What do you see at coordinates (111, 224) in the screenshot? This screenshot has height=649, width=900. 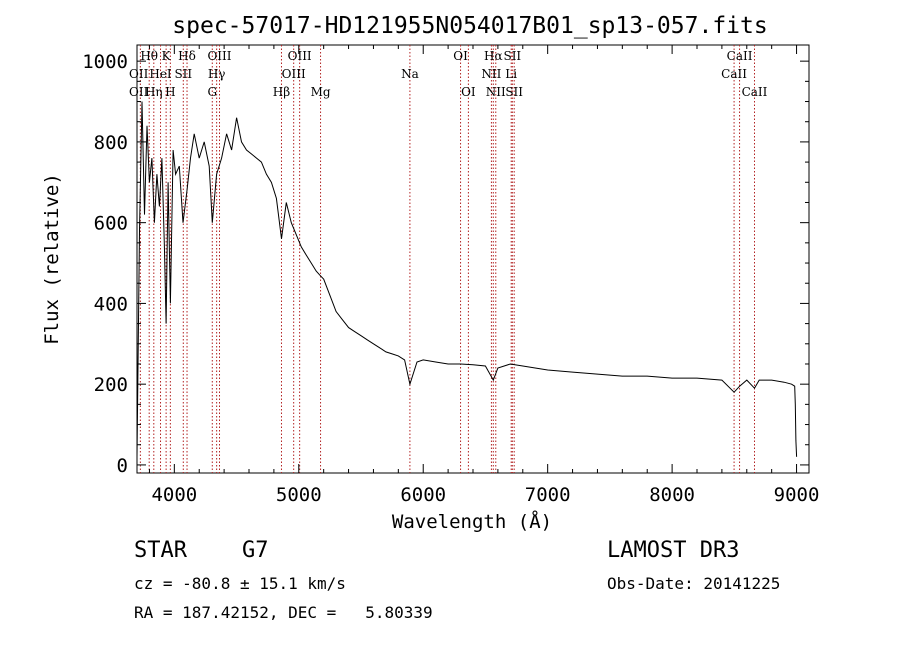 I see `y-tick-label: 600` at bounding box center [111, 224].